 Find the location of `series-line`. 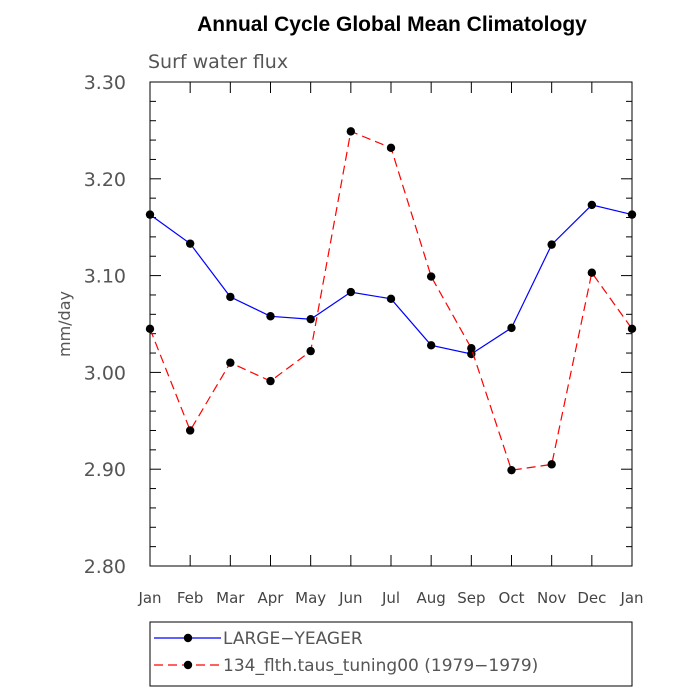

series-line is located at coordinates (391, 279).